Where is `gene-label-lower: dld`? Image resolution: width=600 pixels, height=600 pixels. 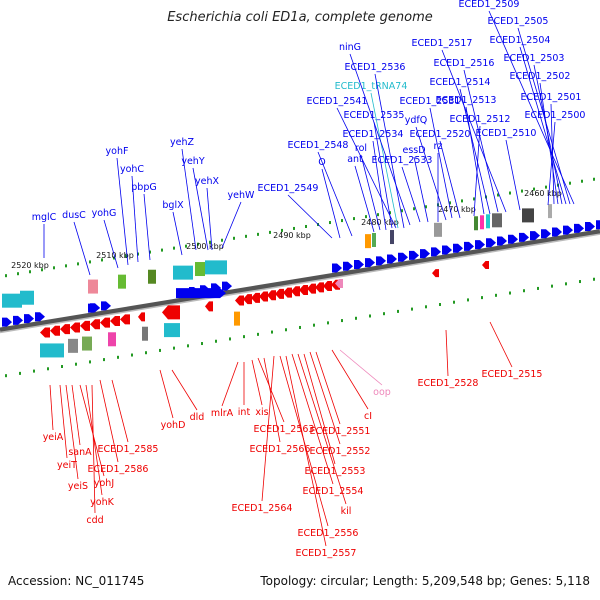
gene-label-lower: dld is located at coordinates (197, 417).